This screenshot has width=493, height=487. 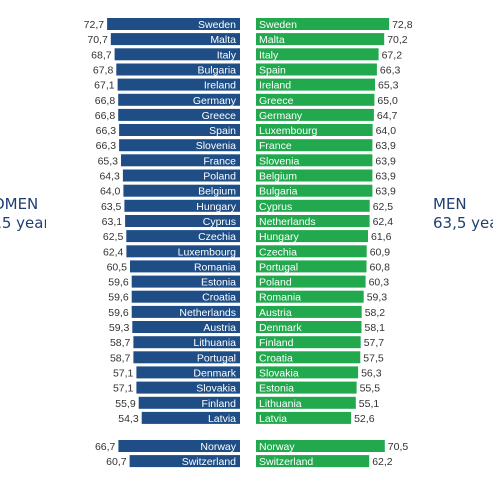 What do you see at coordinates (379, 283) in the screenshot?
I see `men-value-label: 60,3` at bounding box center [379, 283].